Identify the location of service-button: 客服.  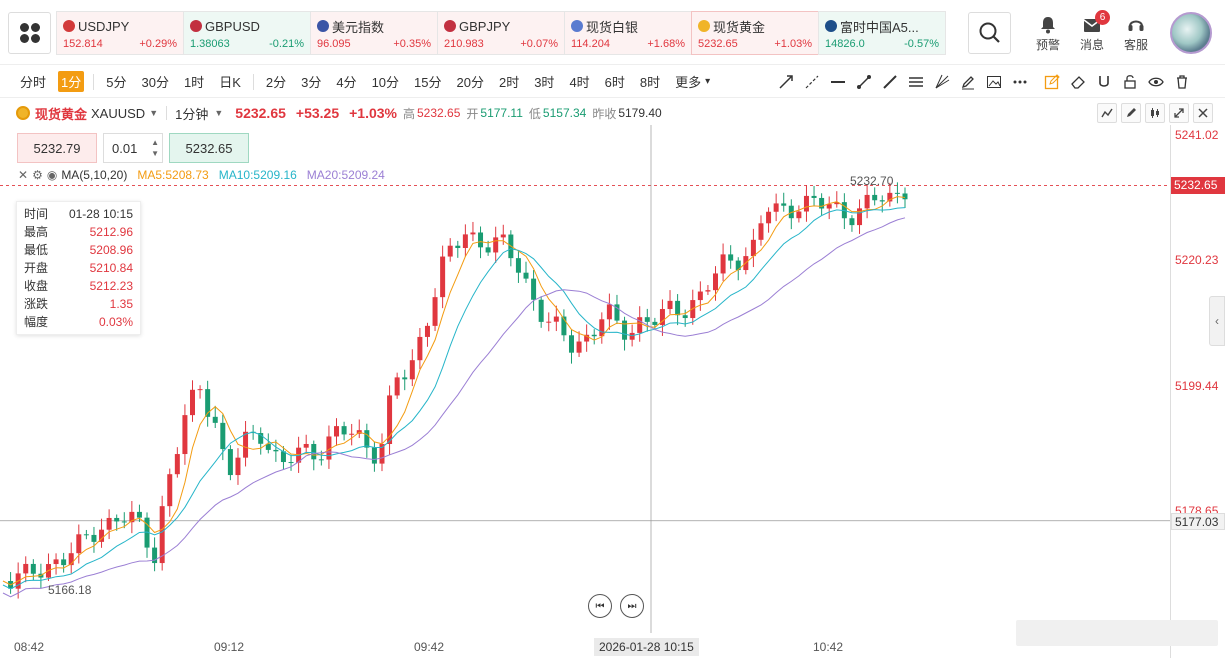
(1136, 33).